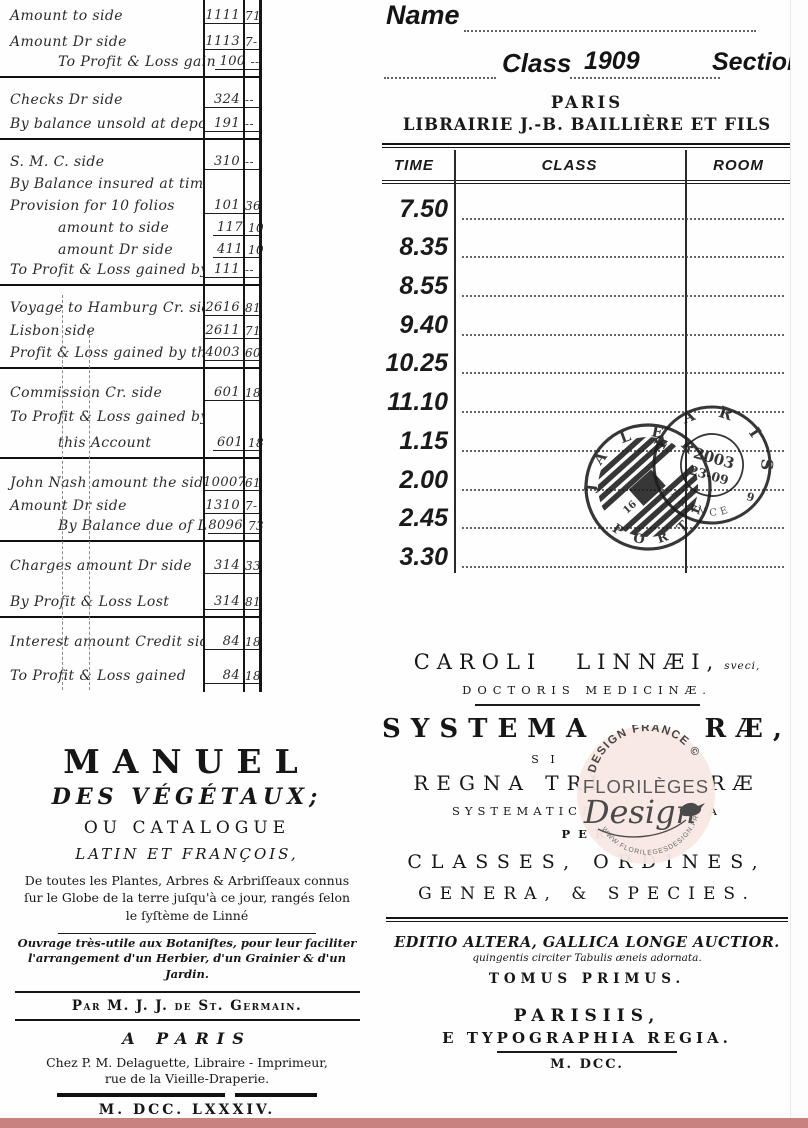  What do you see at coordinates (131, 98) in the screenshot?
I see `ledger-row: Checks Dr side 324 --` at bounding box center [131, 98].